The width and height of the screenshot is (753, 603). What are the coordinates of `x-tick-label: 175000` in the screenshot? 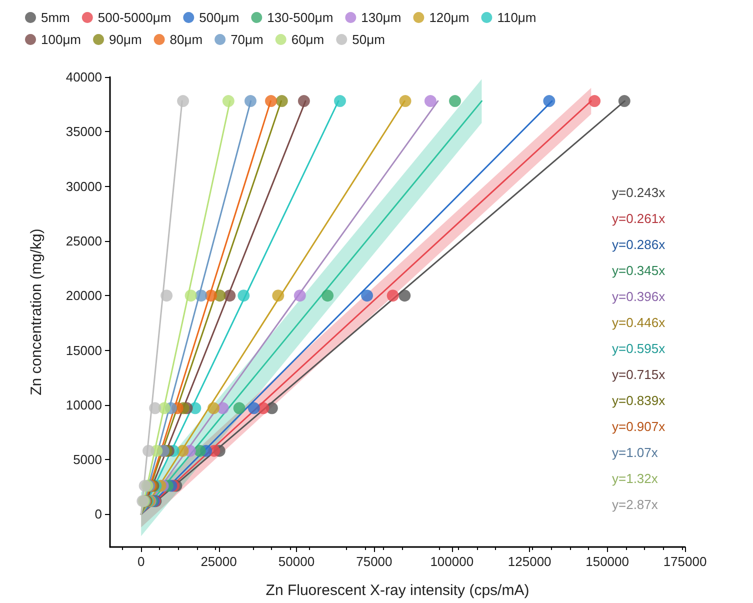 It's located at (685, 561).